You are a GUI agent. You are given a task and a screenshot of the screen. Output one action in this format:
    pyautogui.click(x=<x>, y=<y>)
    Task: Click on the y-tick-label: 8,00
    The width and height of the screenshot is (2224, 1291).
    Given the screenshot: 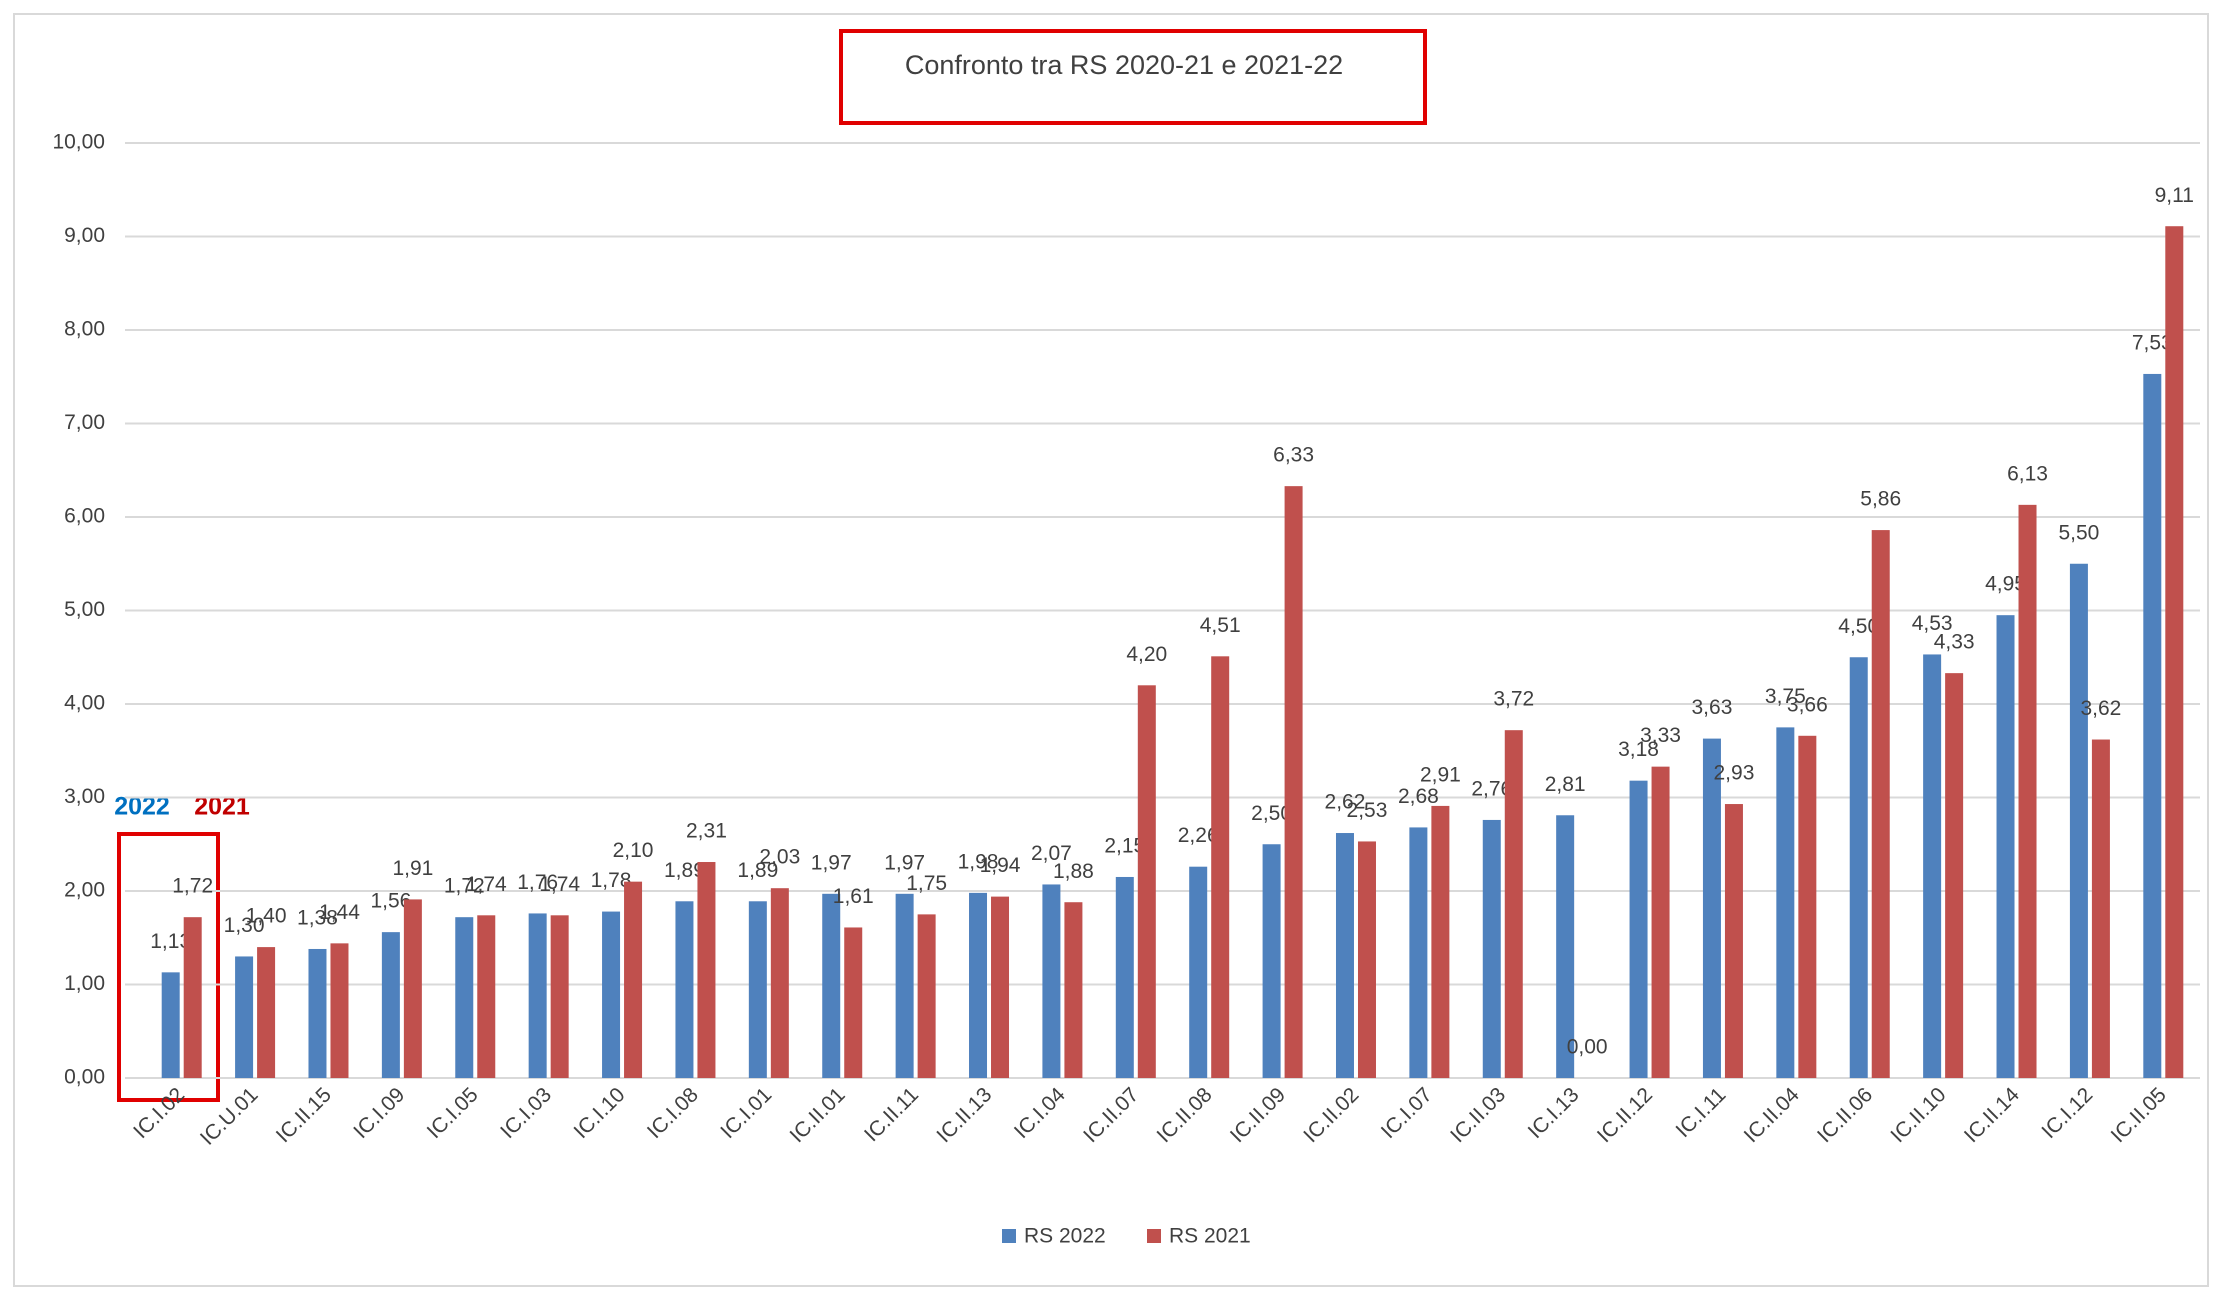 What is the action you would take?
    pyautogui.click(x=84, y=329)
    